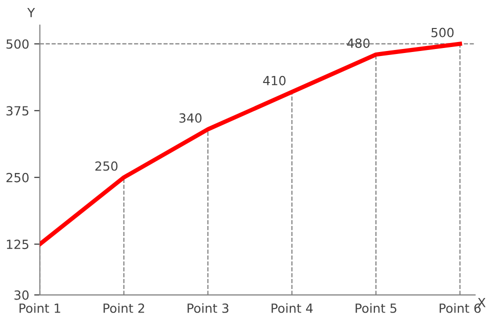 The height and width of the screenshot is (331, 498). I want to click on y-tick-label: 500, so click(17, 44).